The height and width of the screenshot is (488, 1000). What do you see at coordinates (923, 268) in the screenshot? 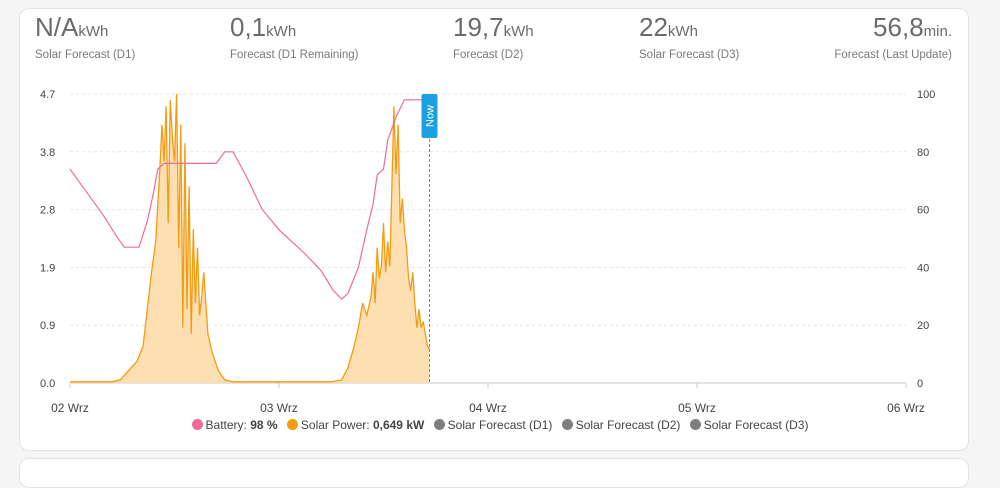
I see `y-right-tick-label: 40` at bounding box center [923, 268].